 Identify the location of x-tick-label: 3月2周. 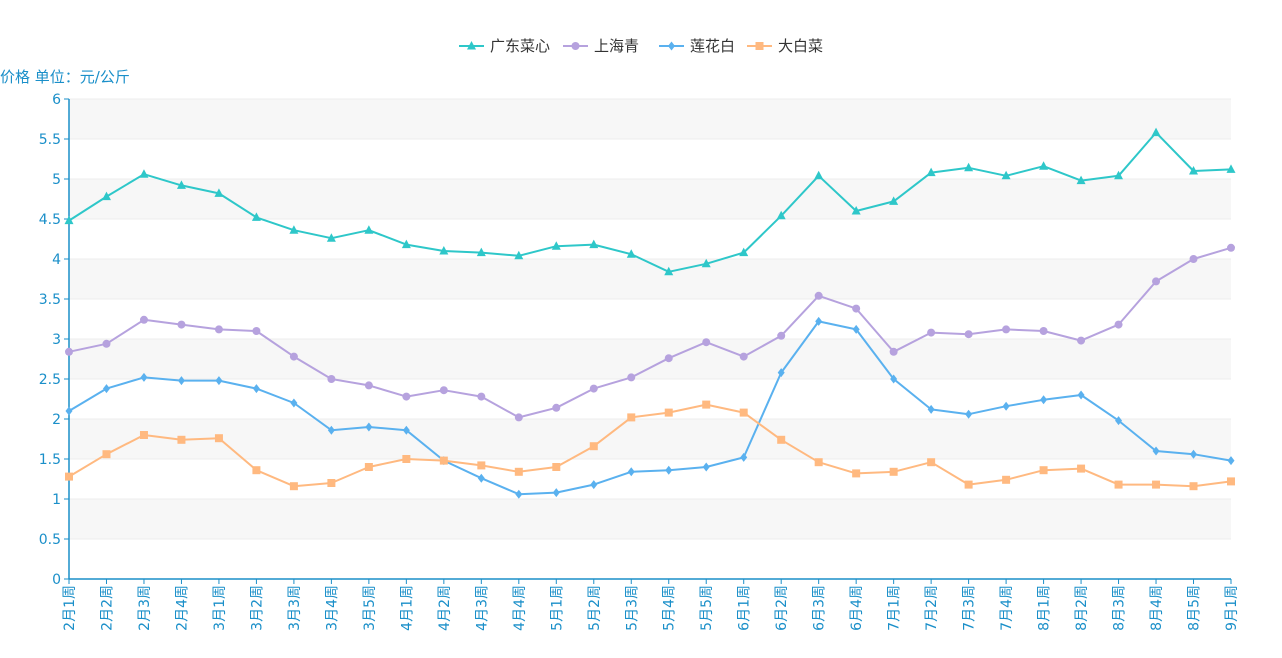
(257, 608).